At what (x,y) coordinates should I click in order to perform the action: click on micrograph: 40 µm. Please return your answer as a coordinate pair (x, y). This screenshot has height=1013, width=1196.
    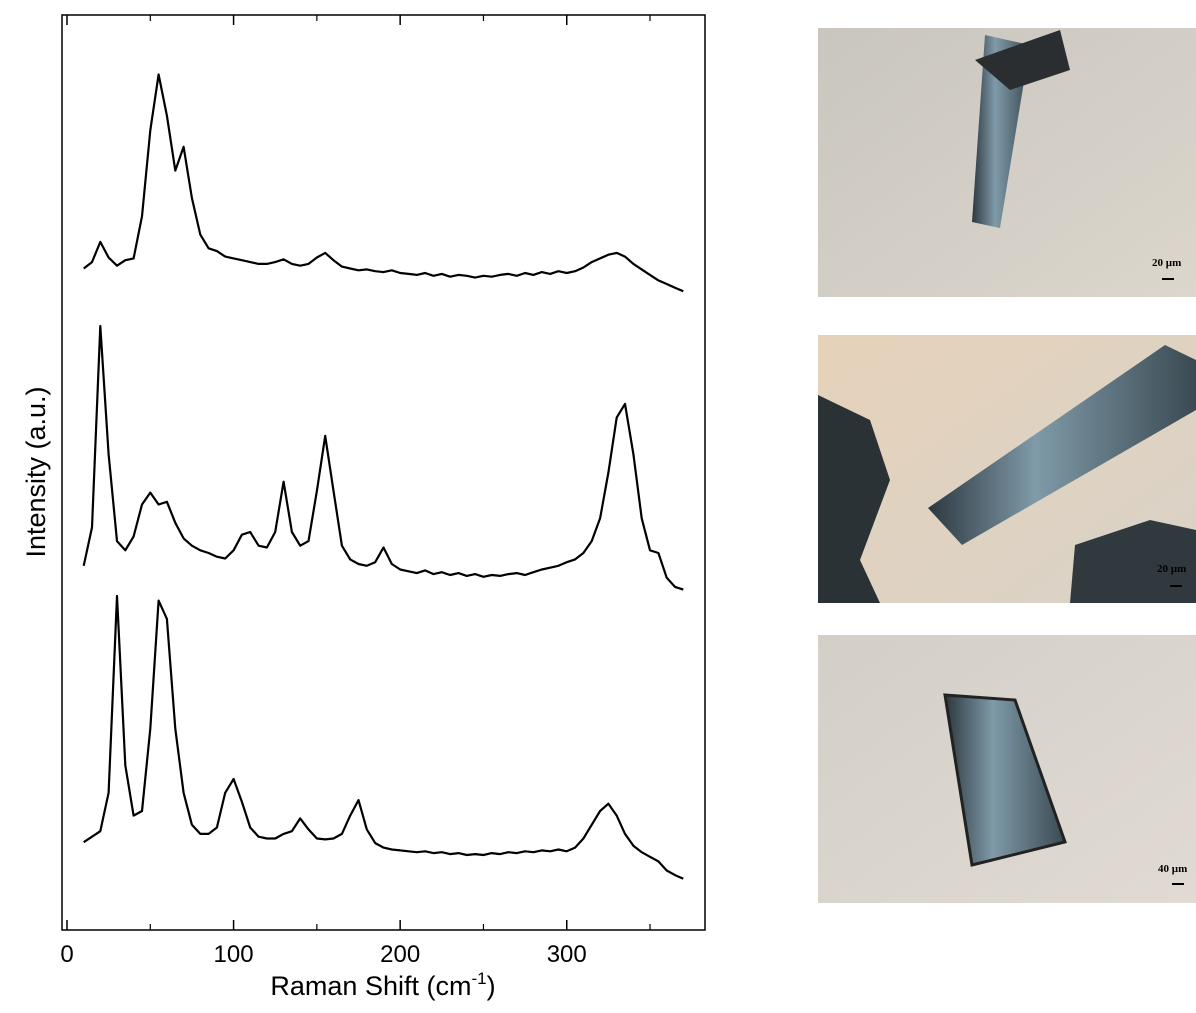
    Looking at the image, I should click on (1007, 769).